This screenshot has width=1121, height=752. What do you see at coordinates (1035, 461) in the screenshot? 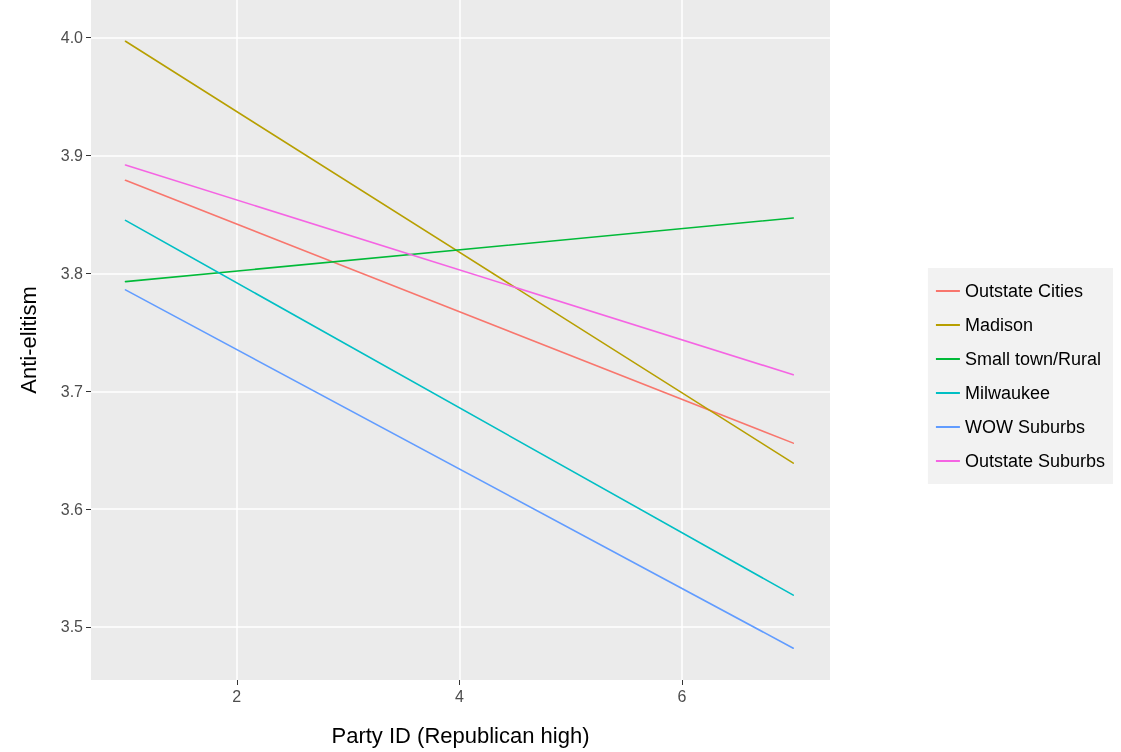
I see `legend-label: Outstate Suburbs` at bounding box center [1035, 461].